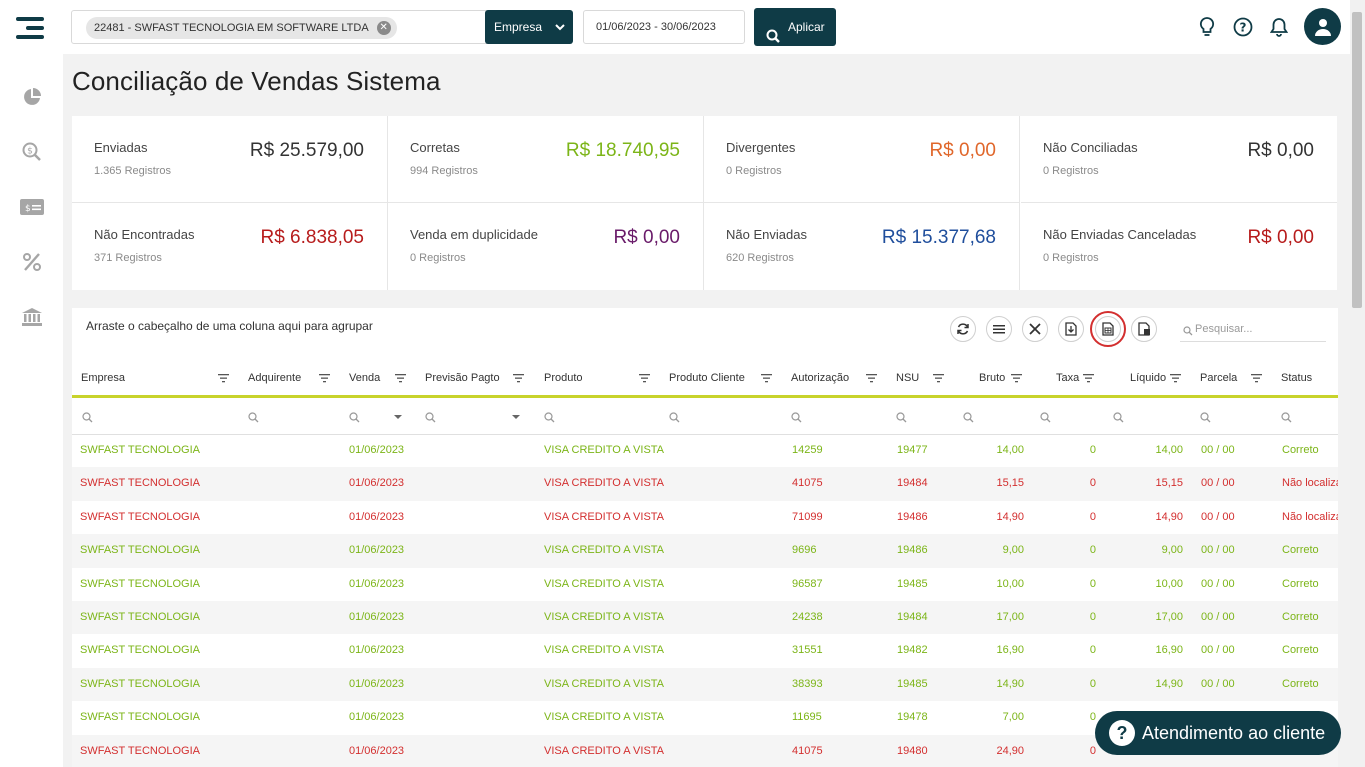 This screenshot has width=1365, height=767. Describe the element at coordinates (30, 30) in the screenshot. I see `menu-icon` at that location.